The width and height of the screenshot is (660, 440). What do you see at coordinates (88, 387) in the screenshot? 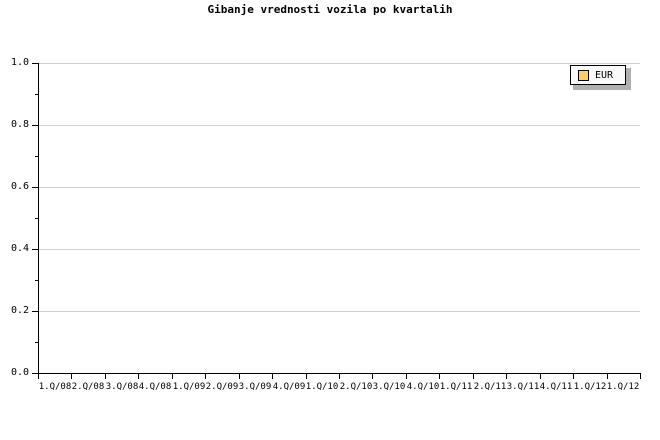
I see `x-axis-label: 2.Q/08` at bounding box center [88, 387].